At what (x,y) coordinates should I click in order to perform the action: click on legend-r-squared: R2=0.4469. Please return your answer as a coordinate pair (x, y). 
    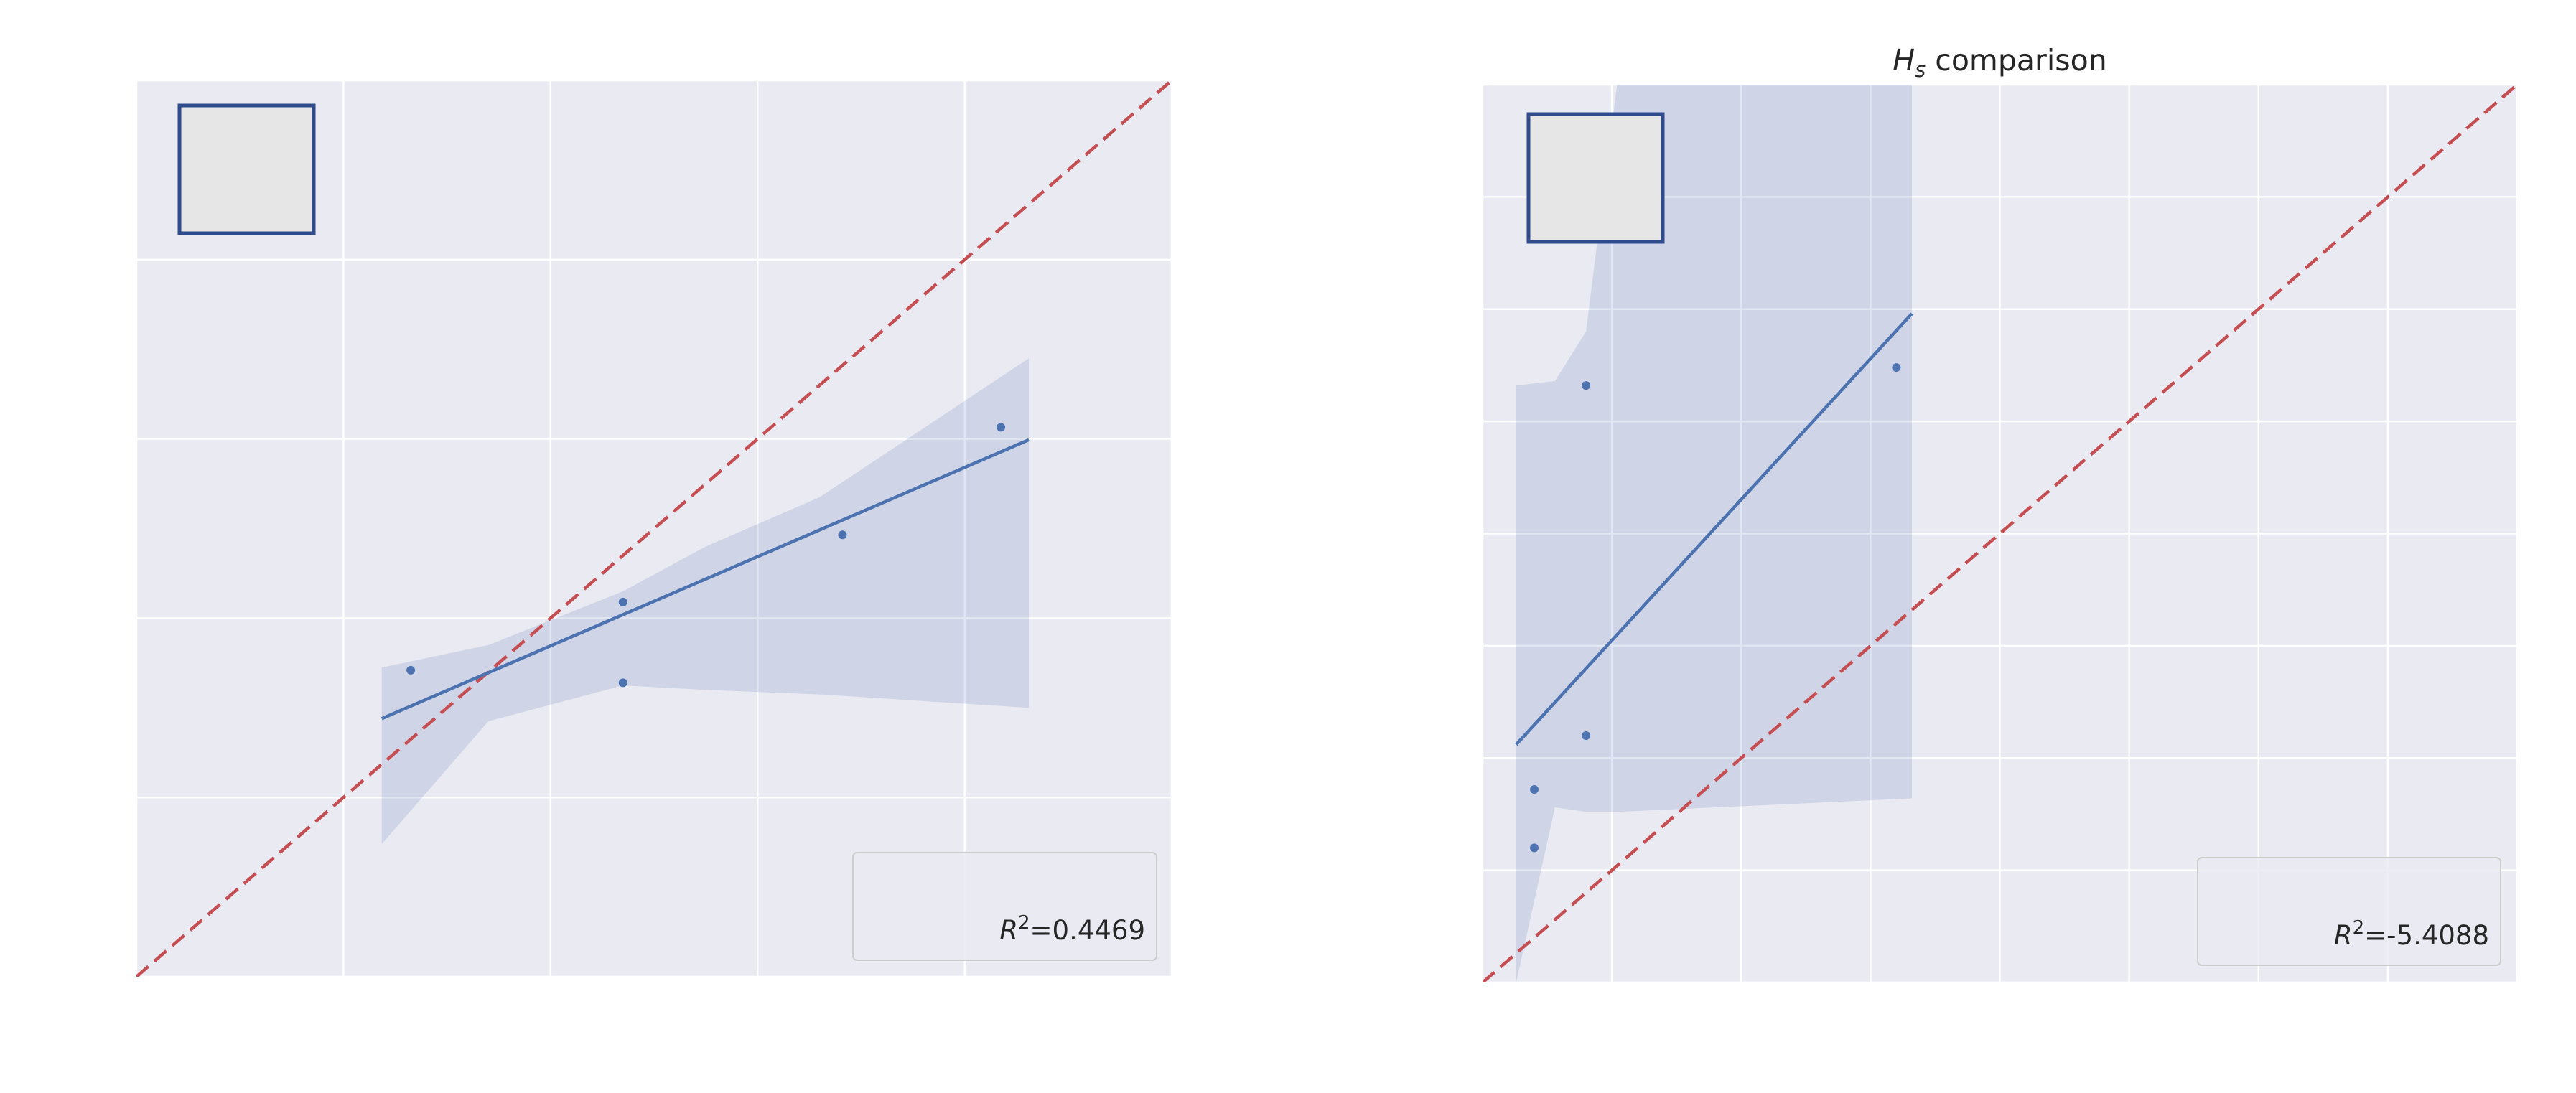
    Looking at the image, I should click on (1072, 929).